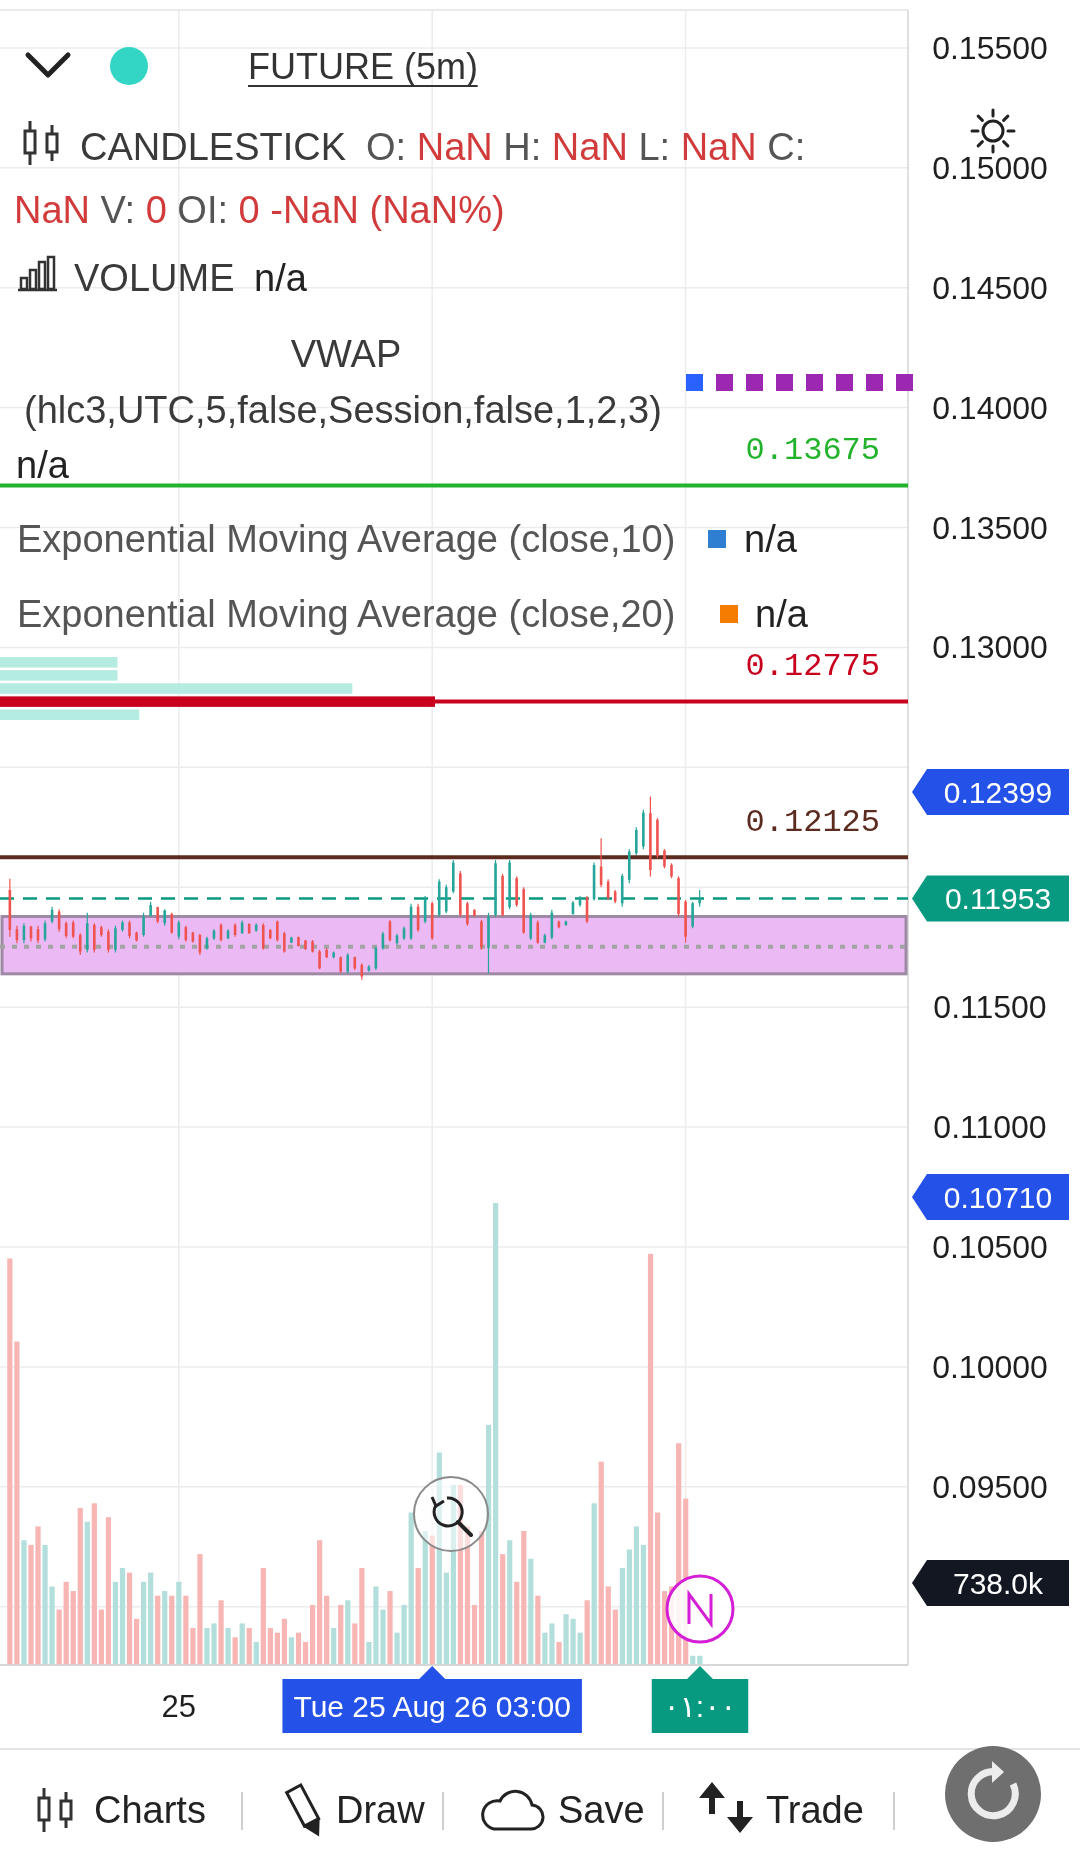 This screenshot has width=1080, height=1869. Describe the element at coordinates (990, 1246) in the screenshot. I see `y-tick-label: 0.10500` at that location.